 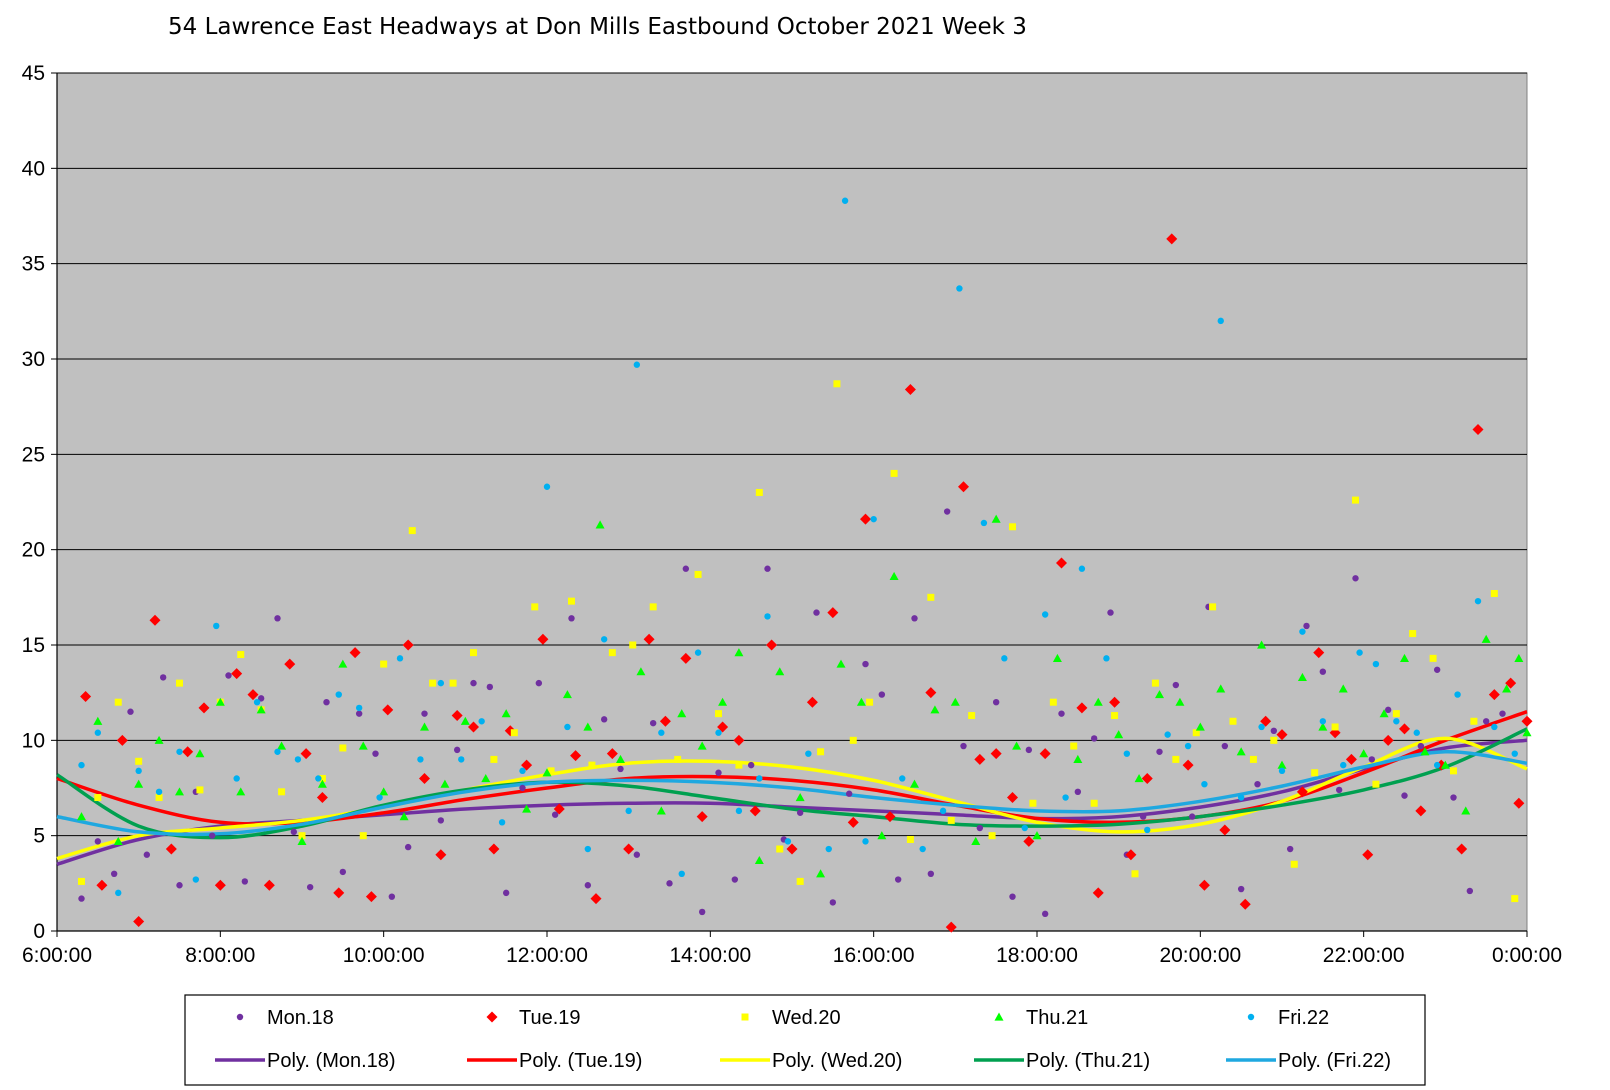 What do you see at coordinates (33, 73) in the screenshot?
I see `y-tick-label: 45` at bounding box center [33, 73].